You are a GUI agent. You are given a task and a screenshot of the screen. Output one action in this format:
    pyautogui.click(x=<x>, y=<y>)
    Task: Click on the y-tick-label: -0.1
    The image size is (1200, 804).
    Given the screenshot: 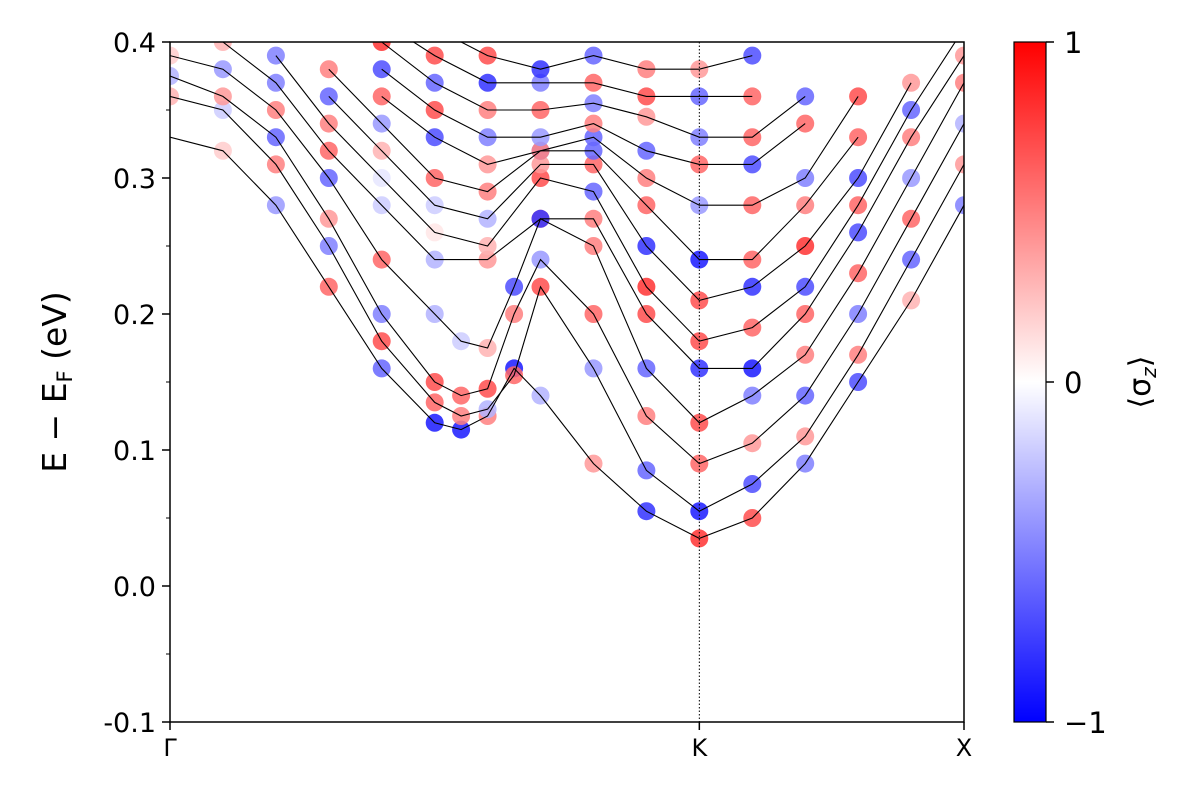 What is the action you would take?
    pyautogui.click(x=129, y=723)
    